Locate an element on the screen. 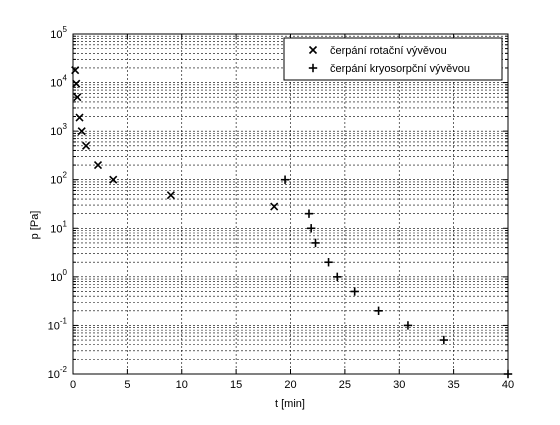 This screenshot has height=425, width=560. x-tick-label: 5 is located at coordinates (127, 385).